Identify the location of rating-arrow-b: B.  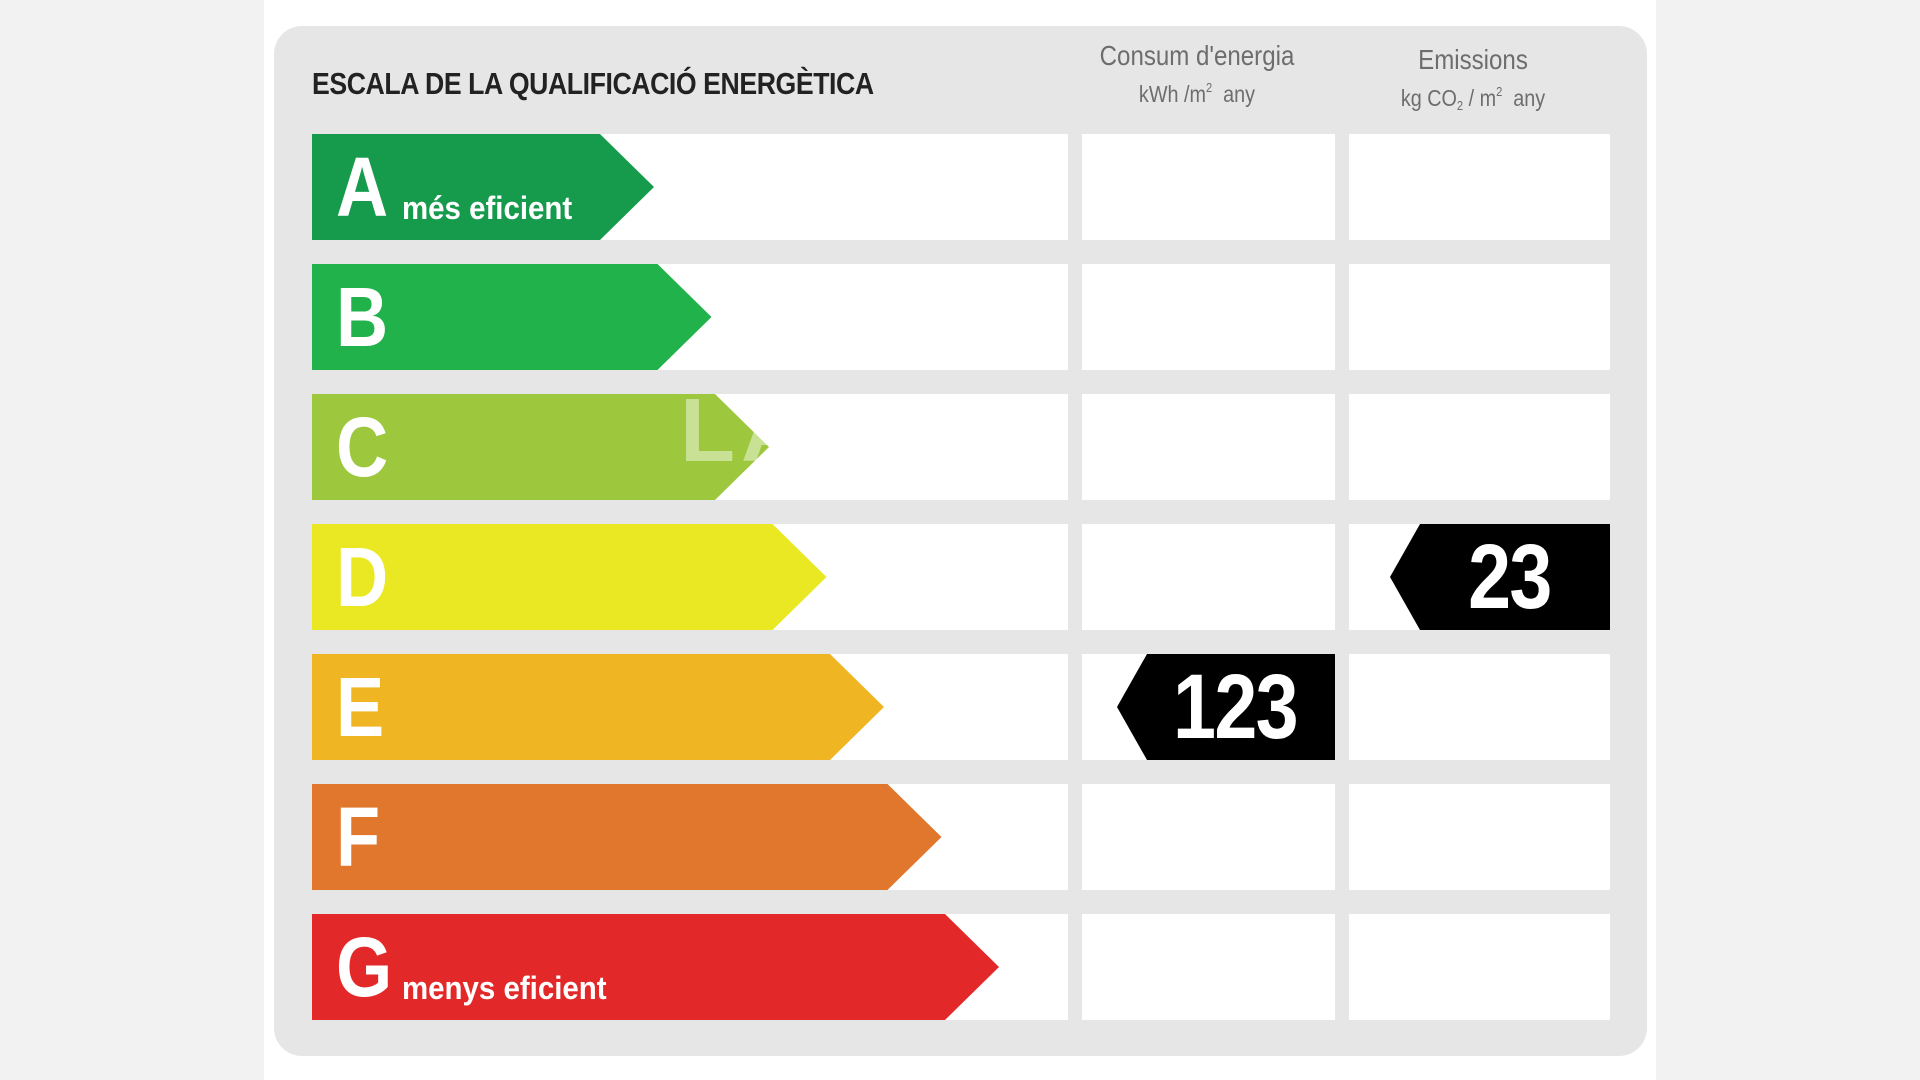
(512, 317).